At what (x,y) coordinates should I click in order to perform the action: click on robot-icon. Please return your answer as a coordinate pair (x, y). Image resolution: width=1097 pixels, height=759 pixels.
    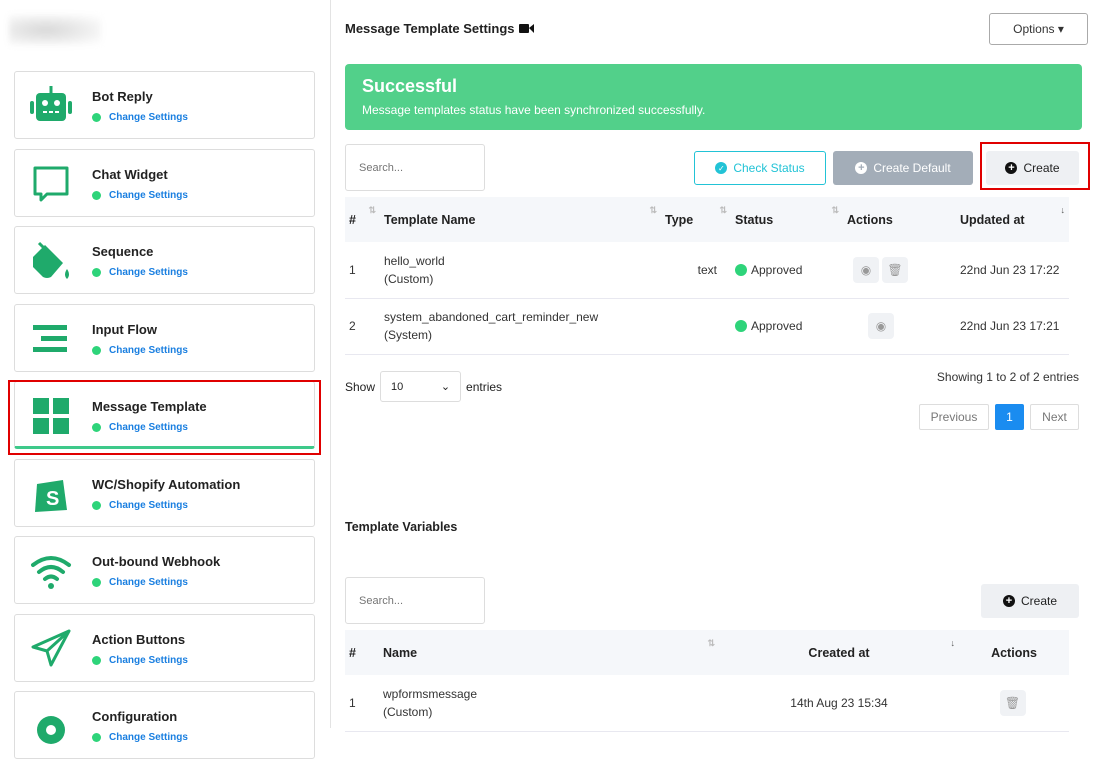
    Looking at the image, I should click on (51, 106).